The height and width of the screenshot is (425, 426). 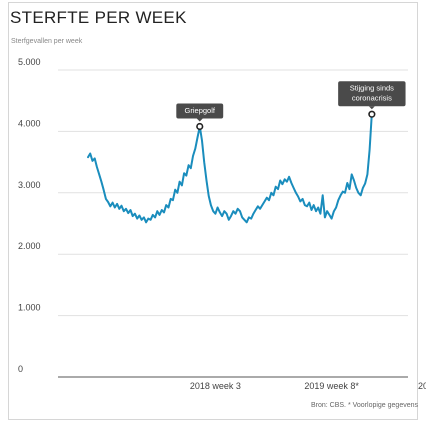 What do you see at coordinates (47, 41) in the screenshot?
I see `chart-subtitle: Sterfgevallen per week` at bounding box center [47, 41].